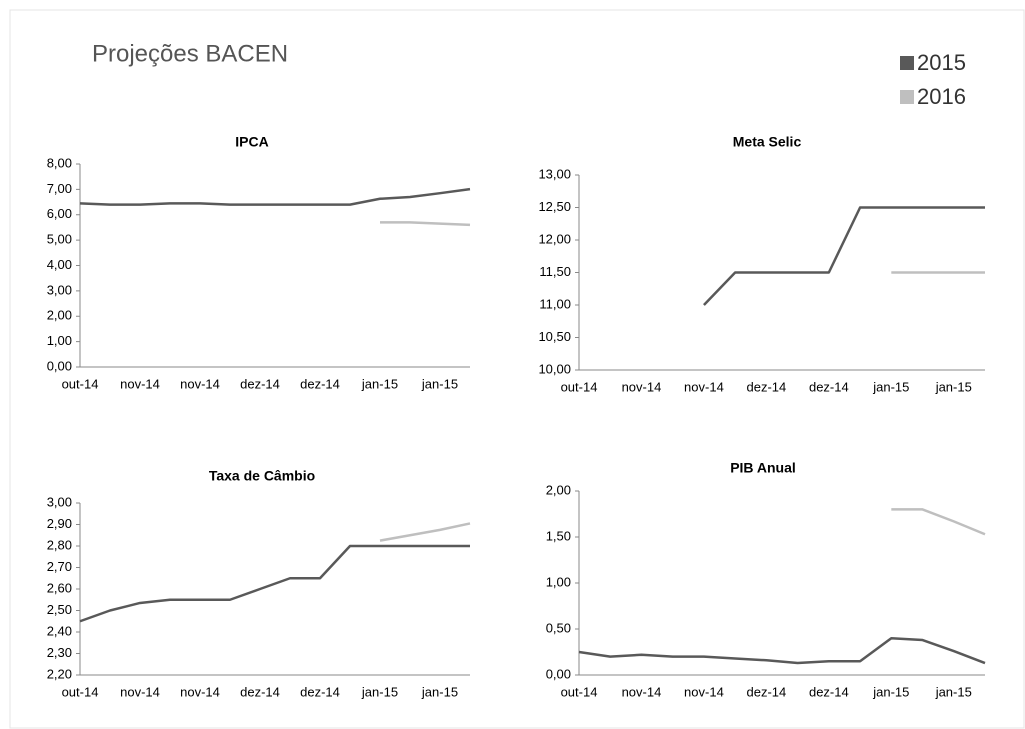 This screenshot has width=1025, height=729. Describe the element at coordinates (59, 566) in the screenshot. I see `y-tick-label: 2,70` at that location.